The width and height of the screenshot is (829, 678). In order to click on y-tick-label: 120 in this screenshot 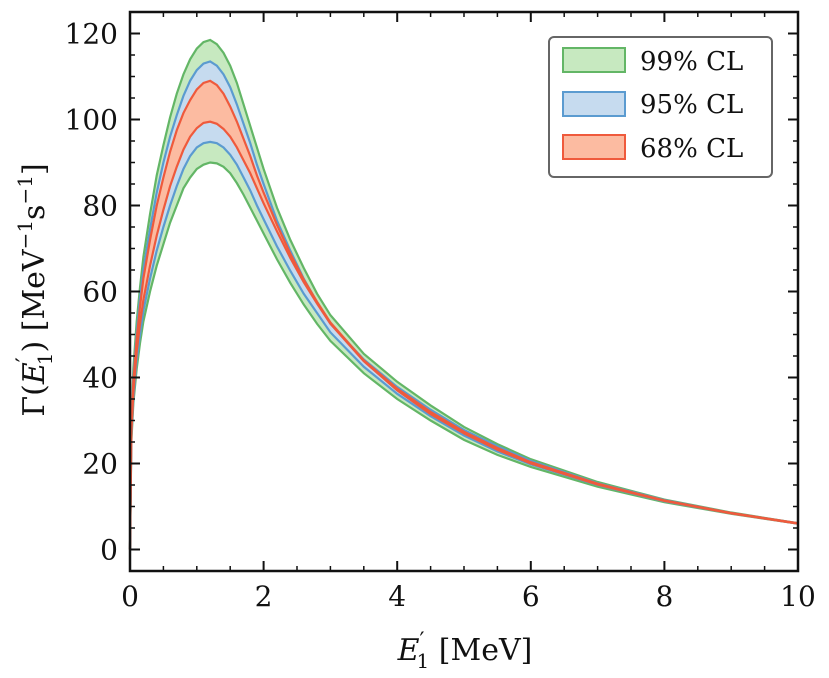, I will do `click(91, 34)`.